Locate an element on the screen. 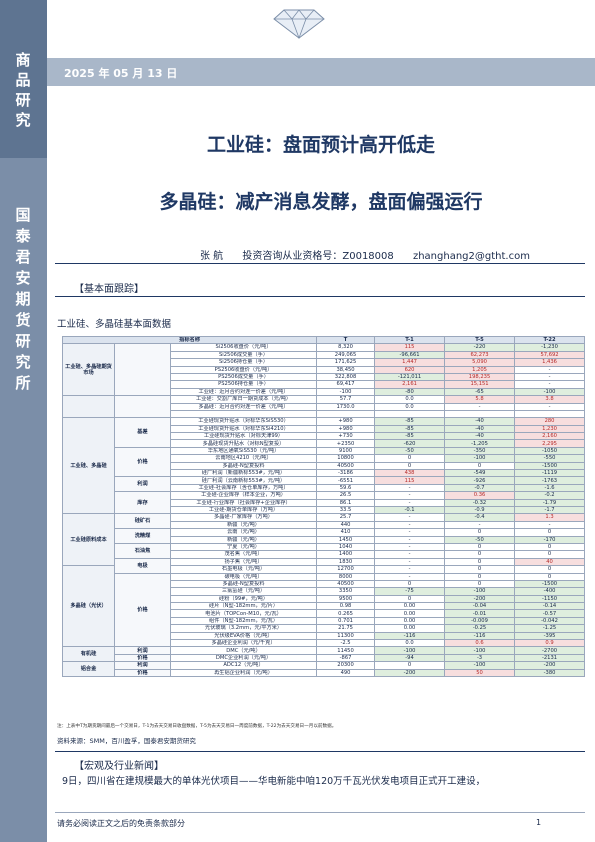 This screenshot has width=595, height=842. table-cell-t: 8000 is located at coordinates (346, 576).